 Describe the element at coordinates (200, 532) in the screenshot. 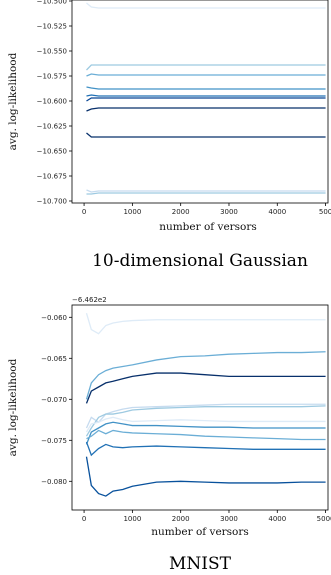

I see `mnist-xlabel: number of versors` at that location.